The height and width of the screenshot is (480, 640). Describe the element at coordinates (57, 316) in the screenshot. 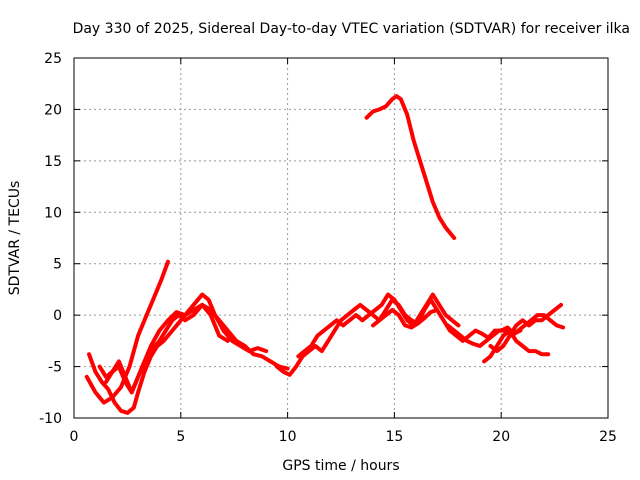

I see `y-tick-label: 0` at that location.